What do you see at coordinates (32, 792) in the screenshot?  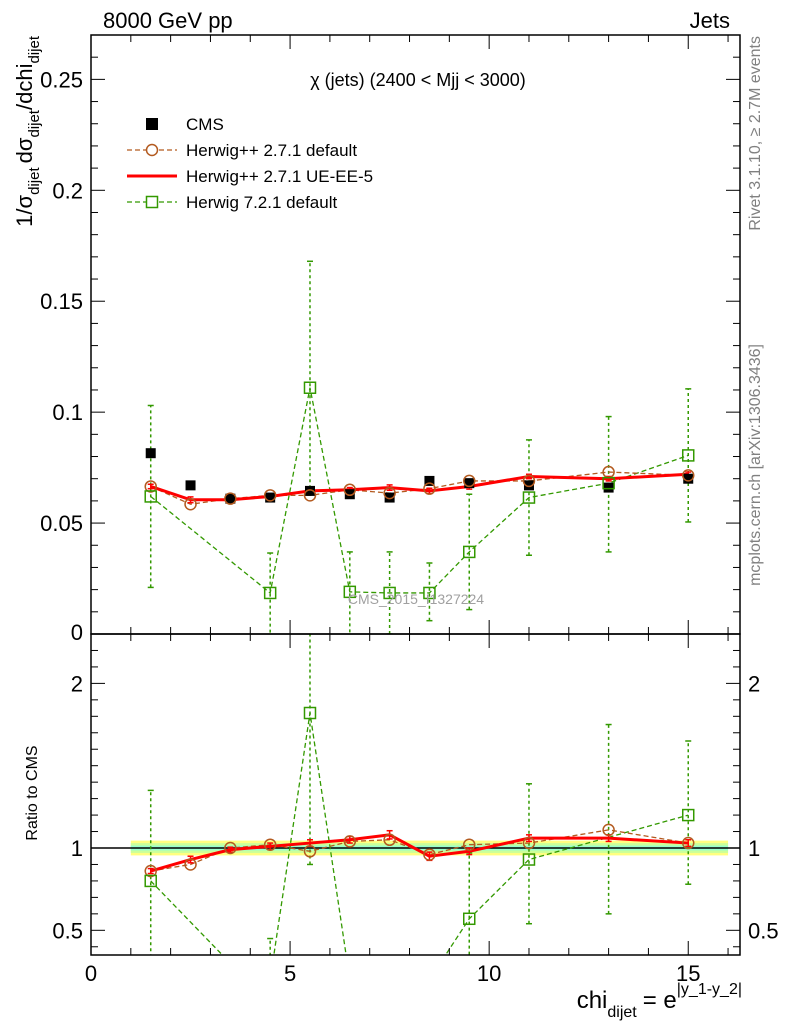 I see `ratio-y-label: Ratio to CMS` at bounding box center [32, 792].